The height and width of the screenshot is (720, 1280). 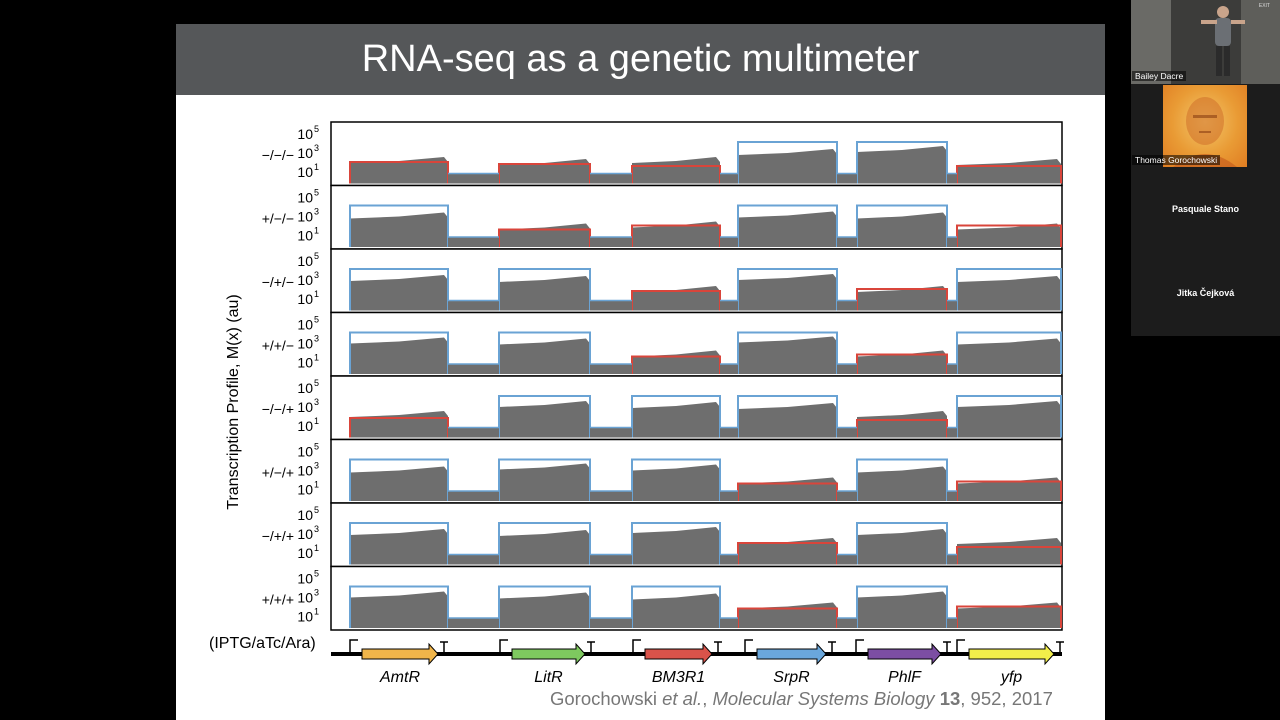 I want to click on condition-label: +/+/+, so click(x=278, y=599).